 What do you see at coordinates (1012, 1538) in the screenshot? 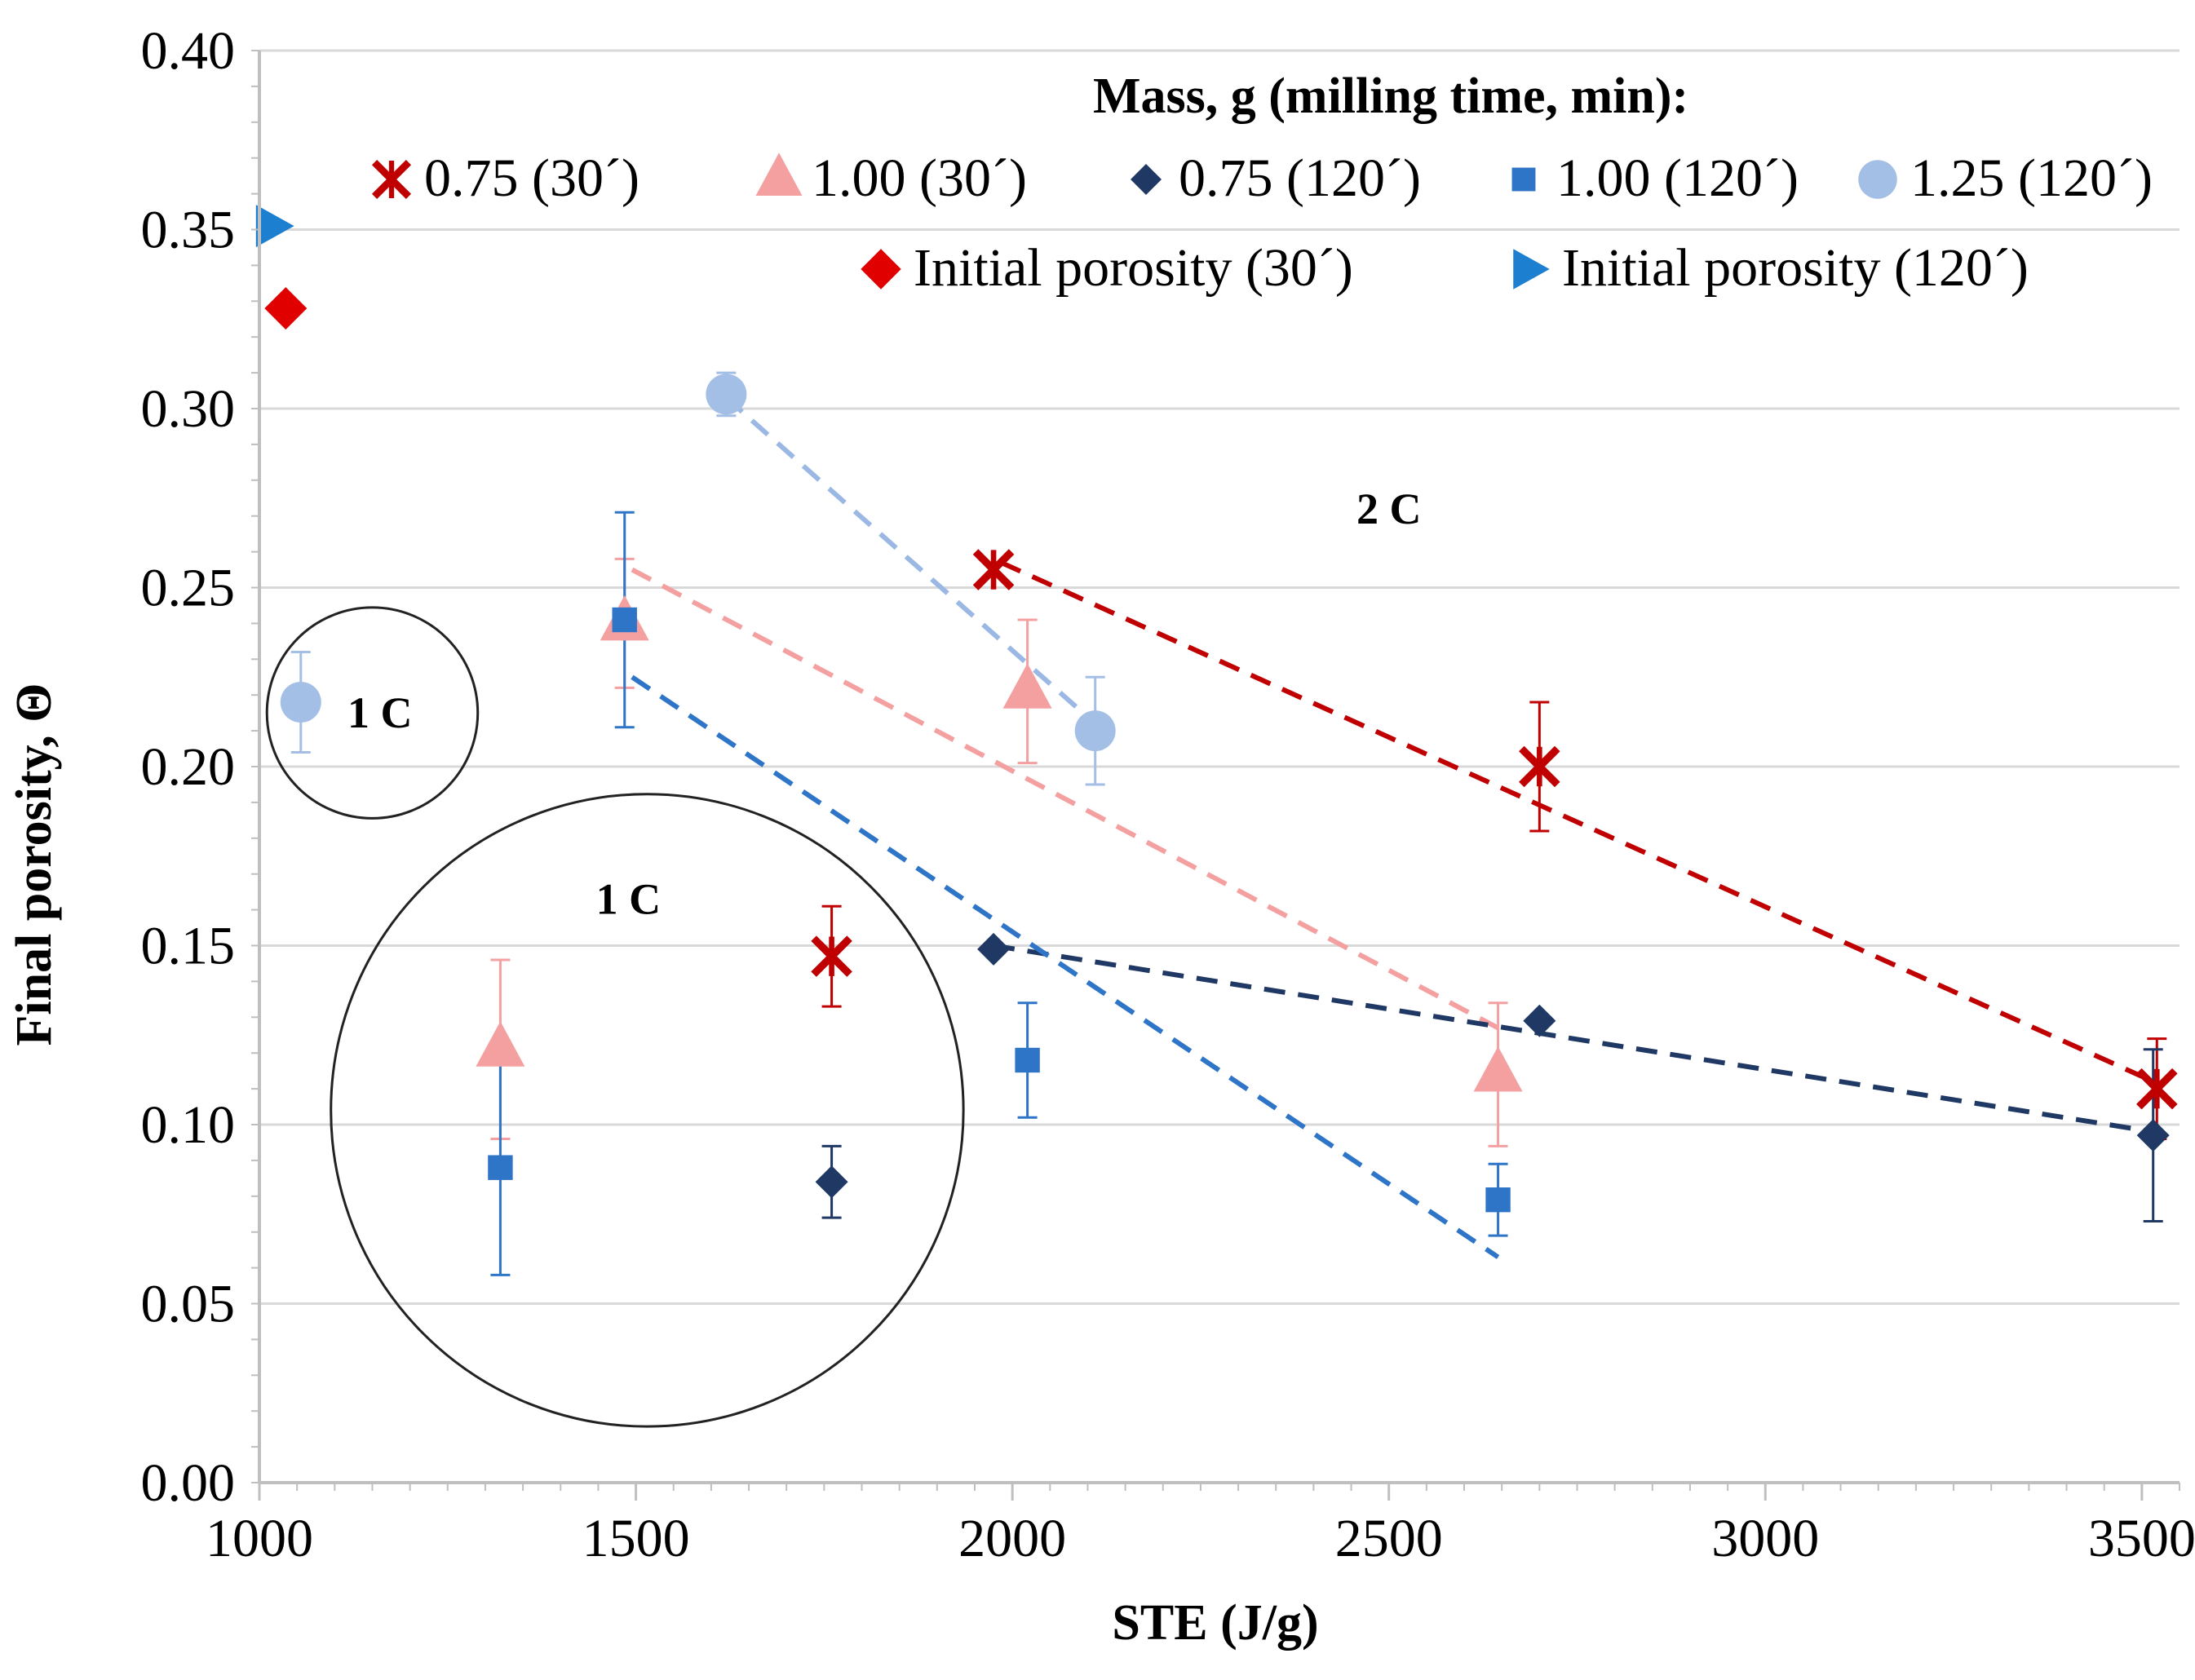
I see `x-tick-label: 2000` at bounding box center [1012, 1538].